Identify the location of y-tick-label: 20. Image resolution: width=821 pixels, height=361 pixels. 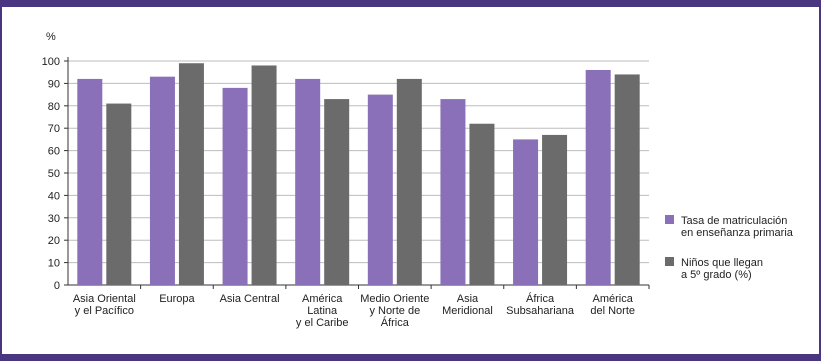
(54, 241).